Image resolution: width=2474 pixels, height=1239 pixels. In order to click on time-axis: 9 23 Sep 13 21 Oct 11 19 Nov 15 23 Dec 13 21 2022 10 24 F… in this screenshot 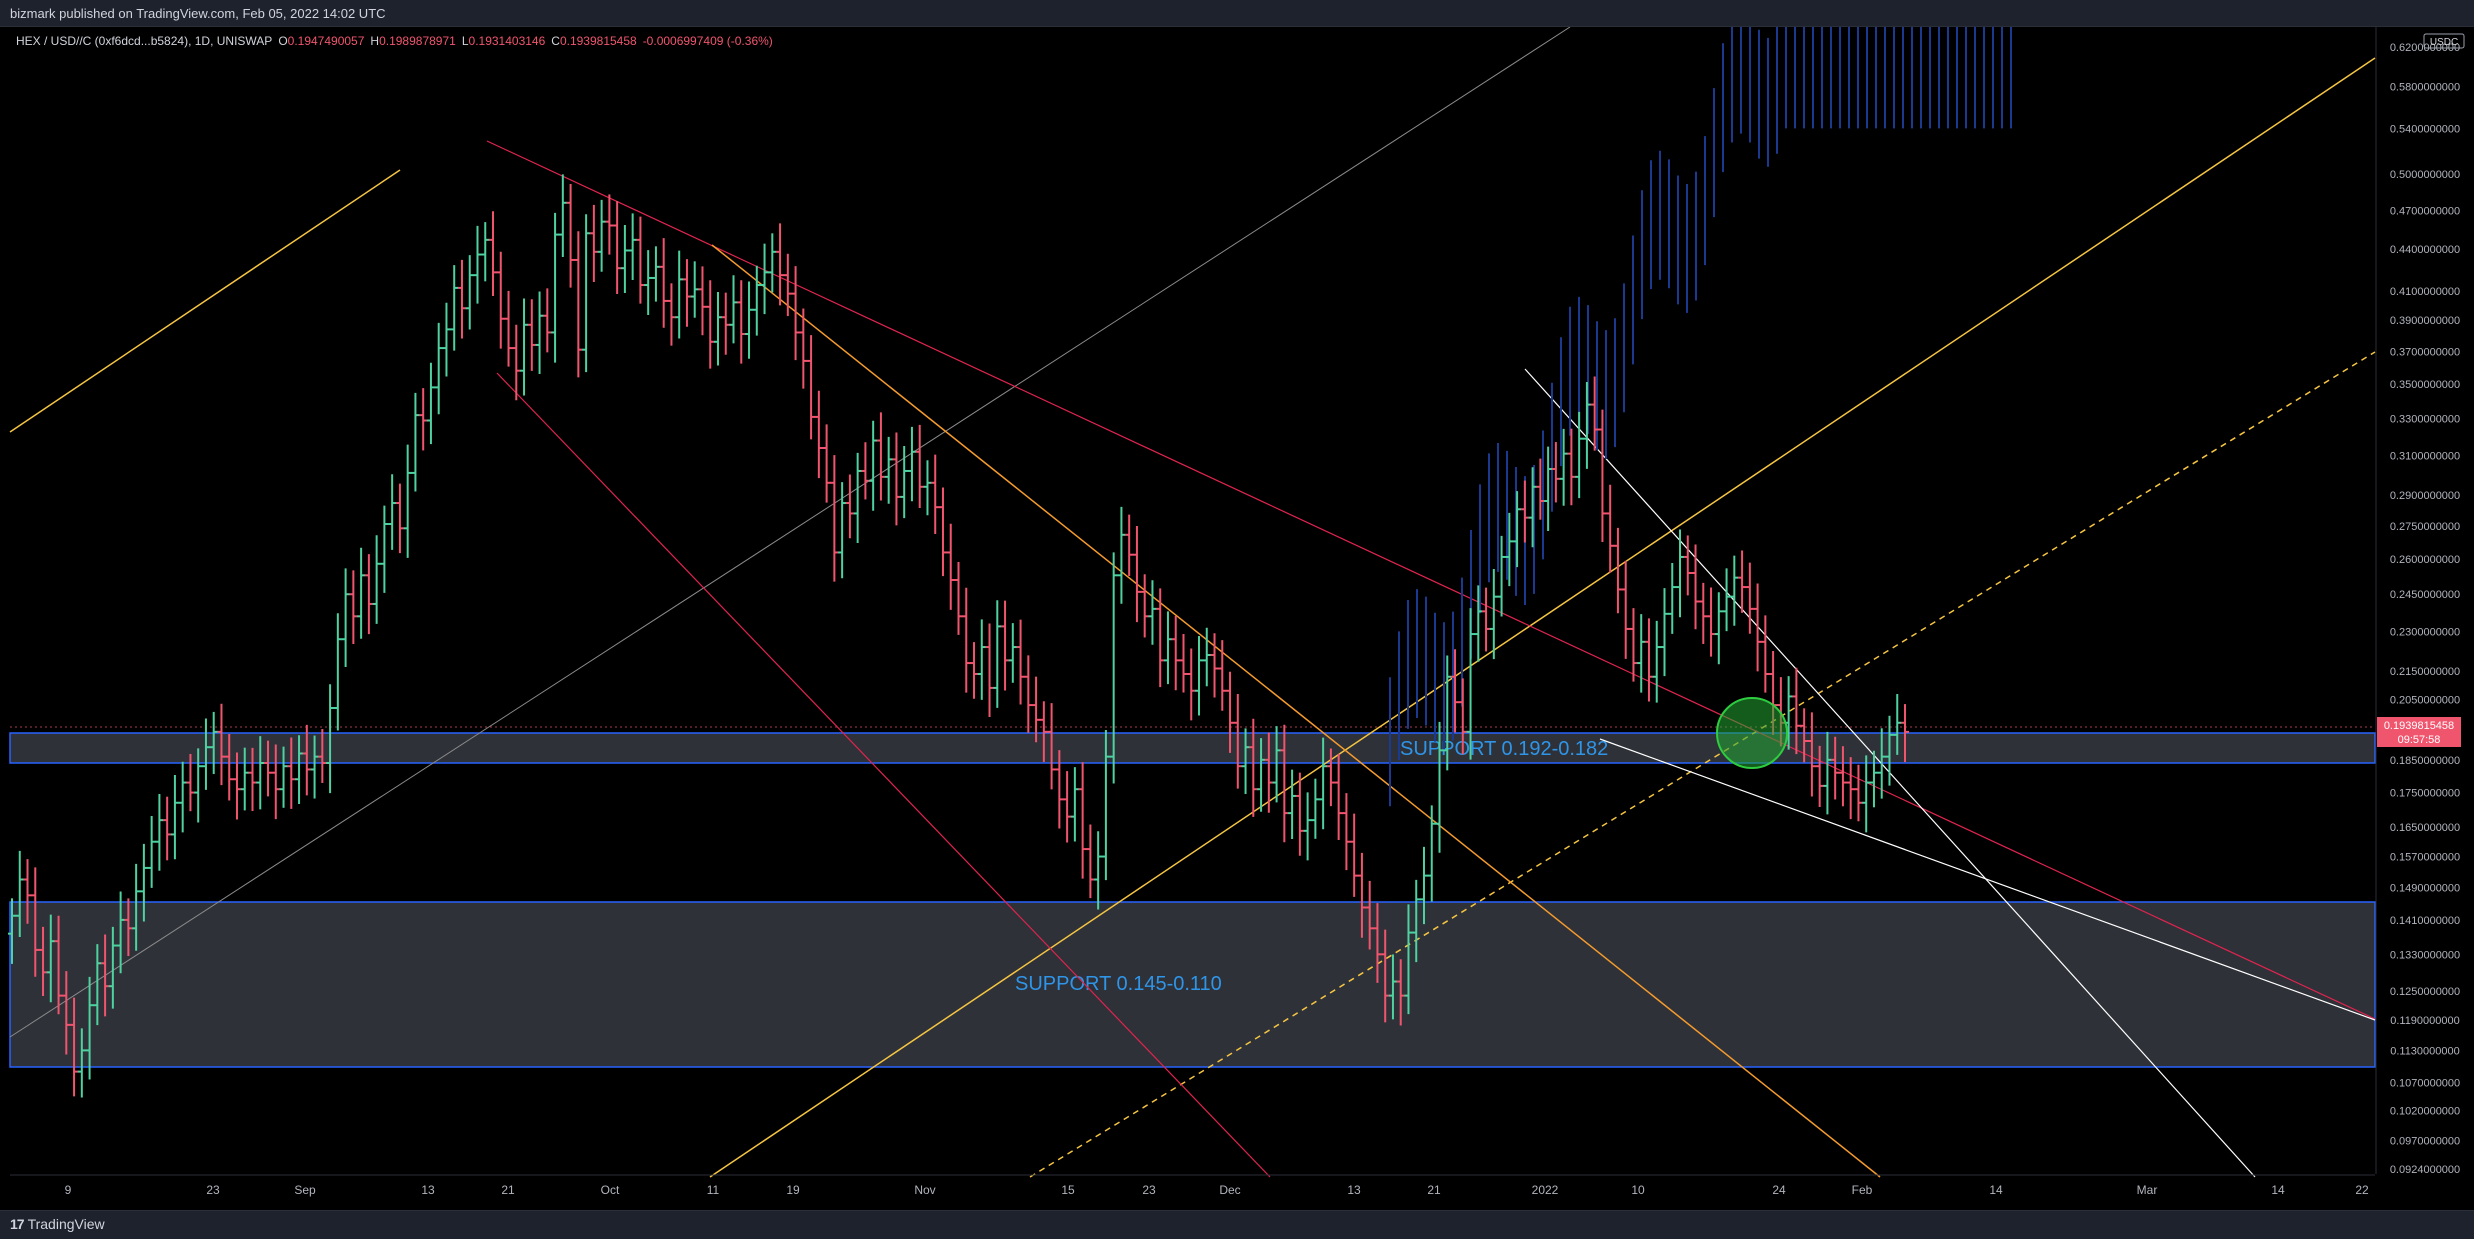, I will do `click(1217, 1190)`.